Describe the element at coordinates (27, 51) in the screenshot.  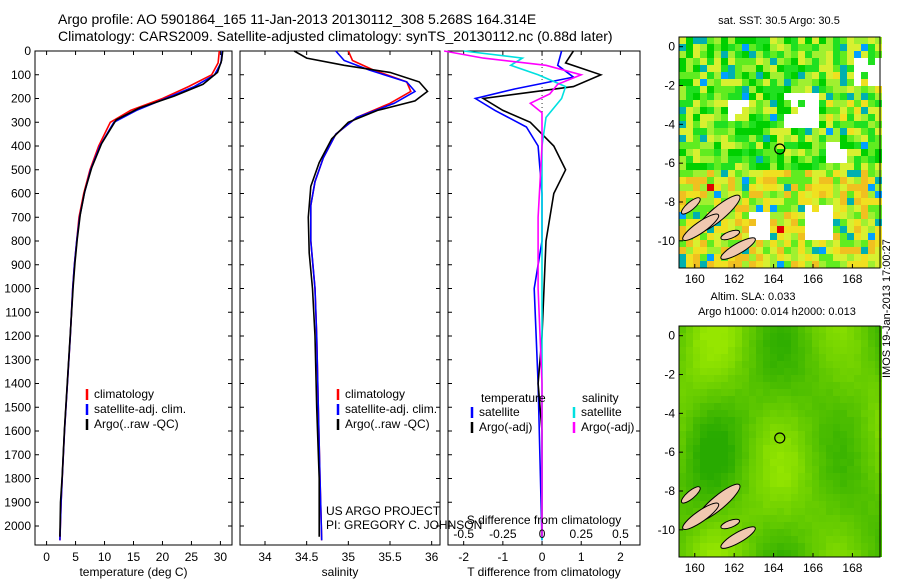
I see `y-tick-label: 0` at that location.